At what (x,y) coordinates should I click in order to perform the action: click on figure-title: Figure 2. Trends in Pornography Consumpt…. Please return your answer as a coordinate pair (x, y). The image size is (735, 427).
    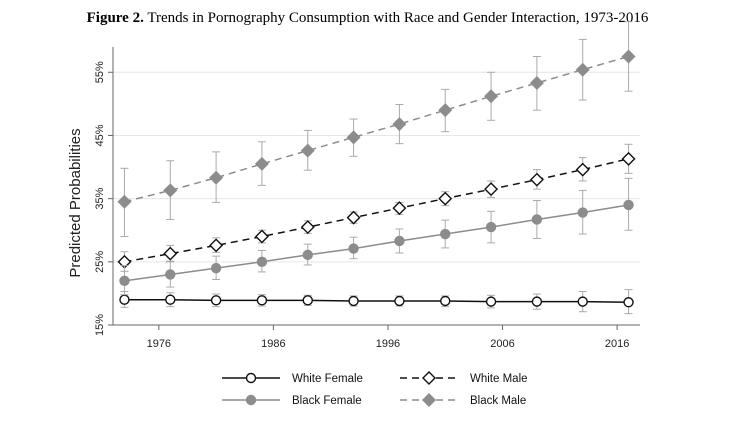
    Looking at the image, I should click on (367, 18).